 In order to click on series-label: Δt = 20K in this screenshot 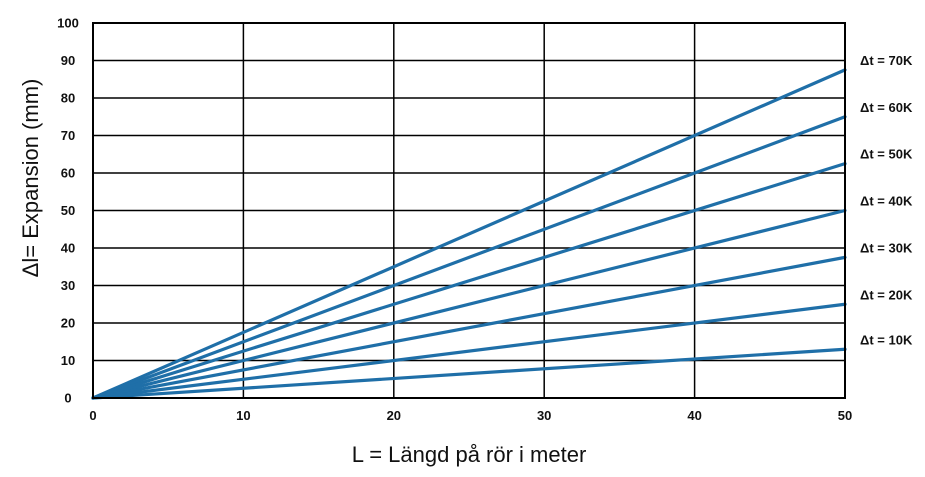, I will do `click(886, 294)`.